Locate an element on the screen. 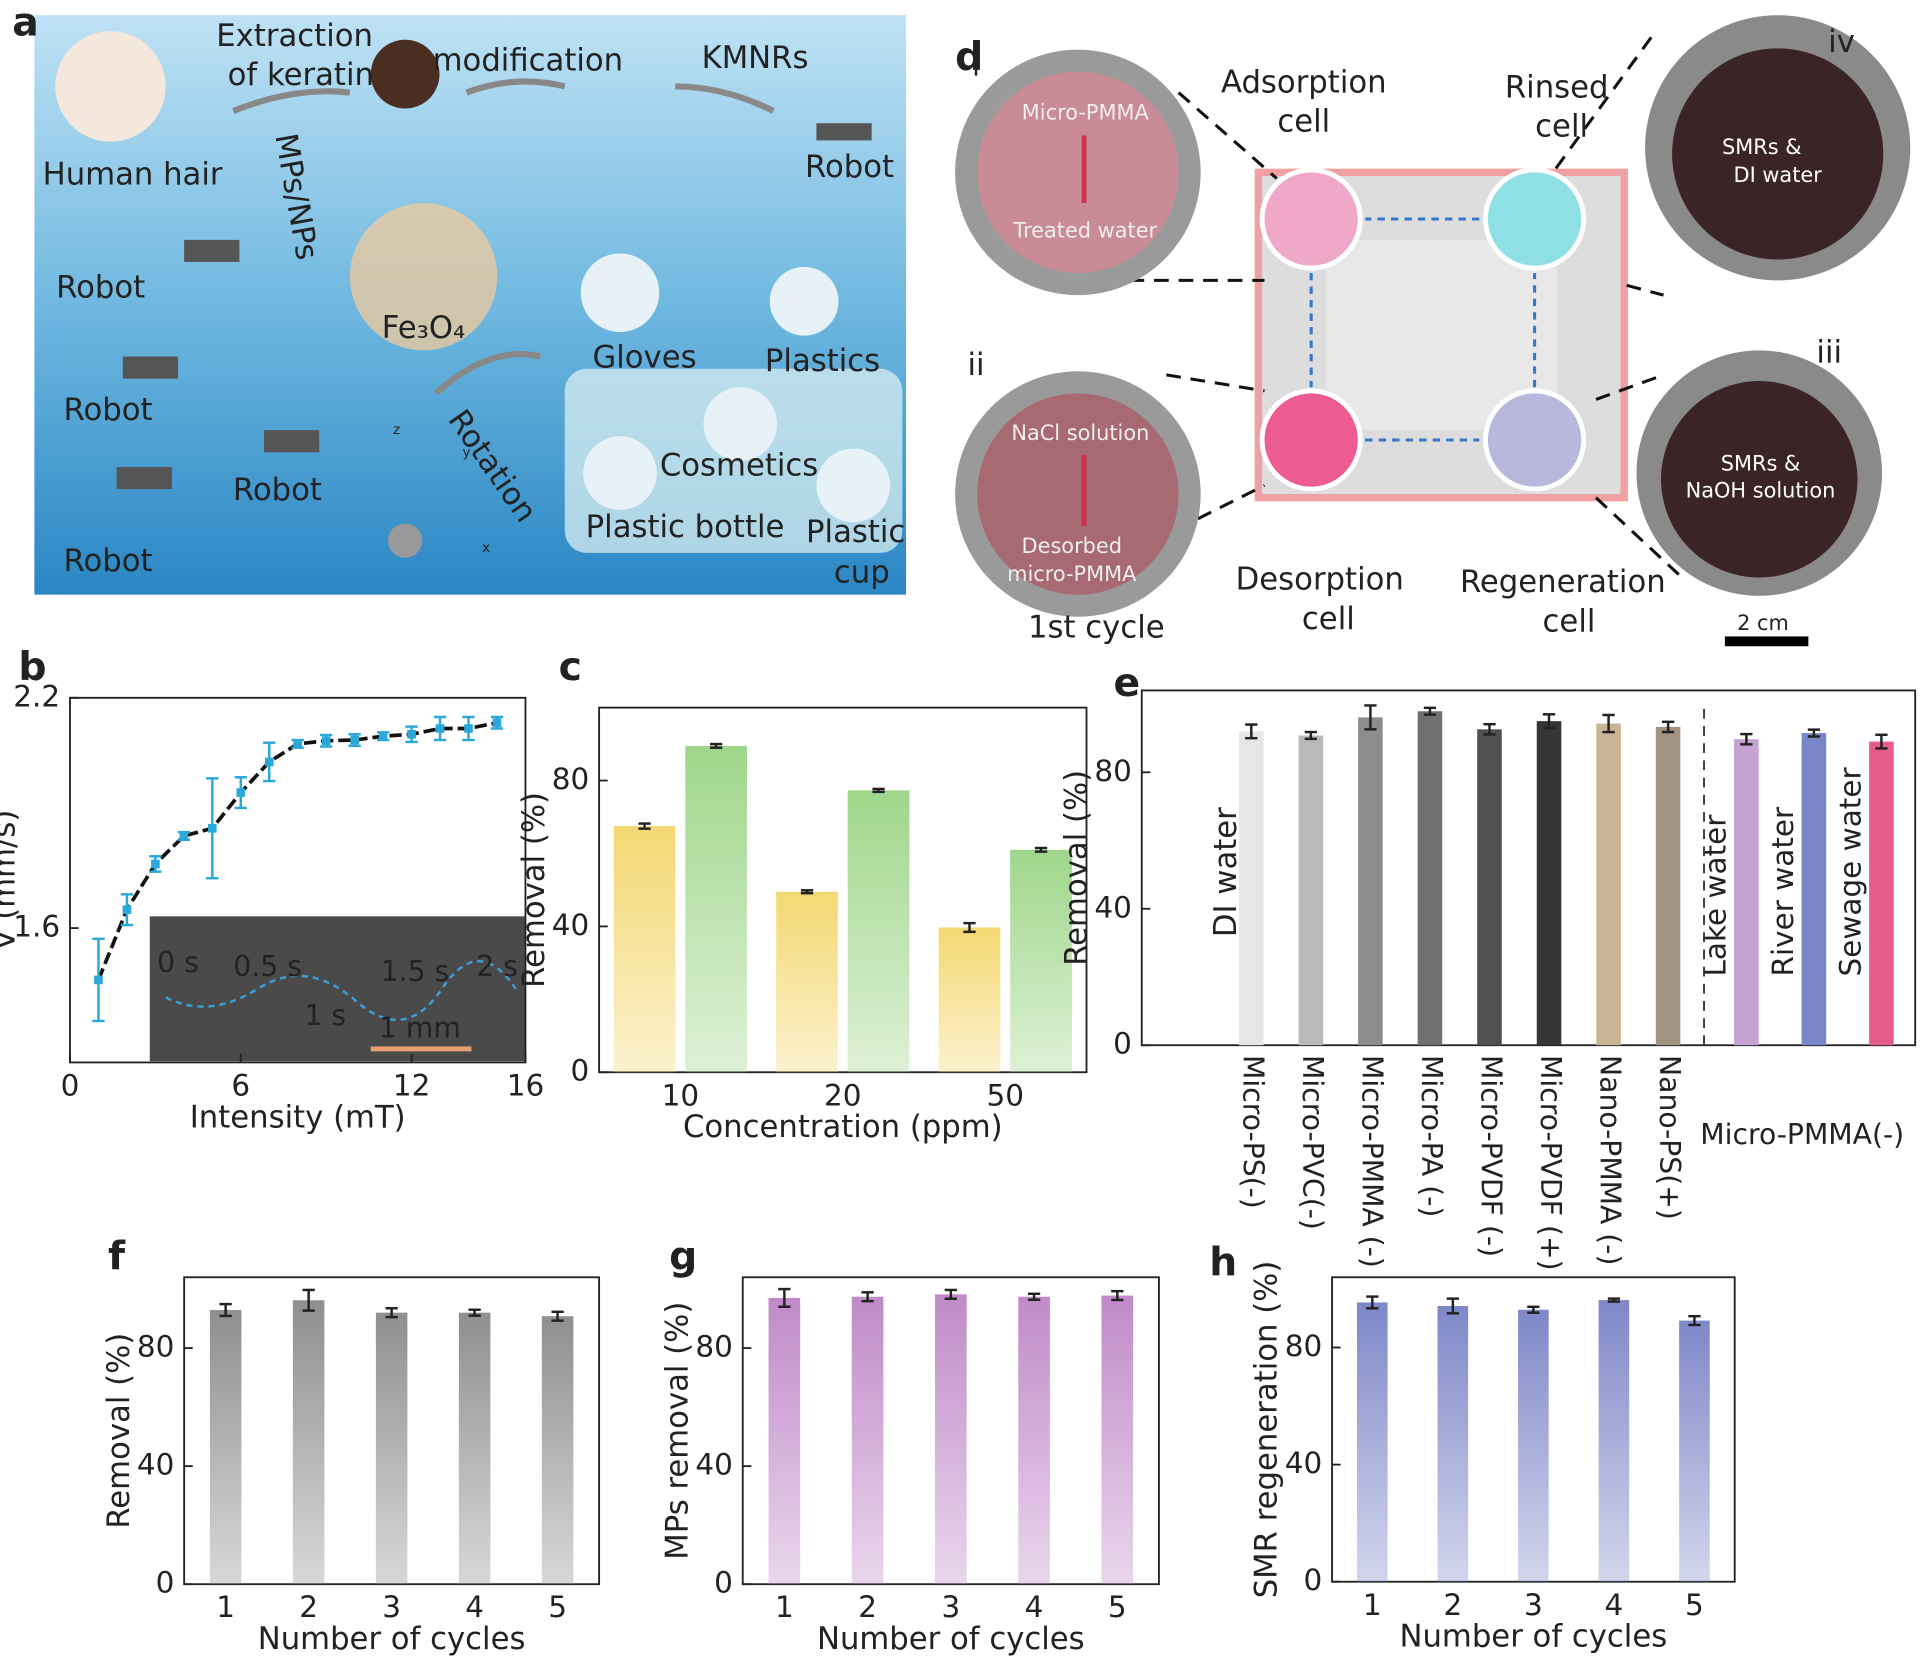 The height and width of the screenshot is (1662, 1925). robots is located at coordinates (494, 306).